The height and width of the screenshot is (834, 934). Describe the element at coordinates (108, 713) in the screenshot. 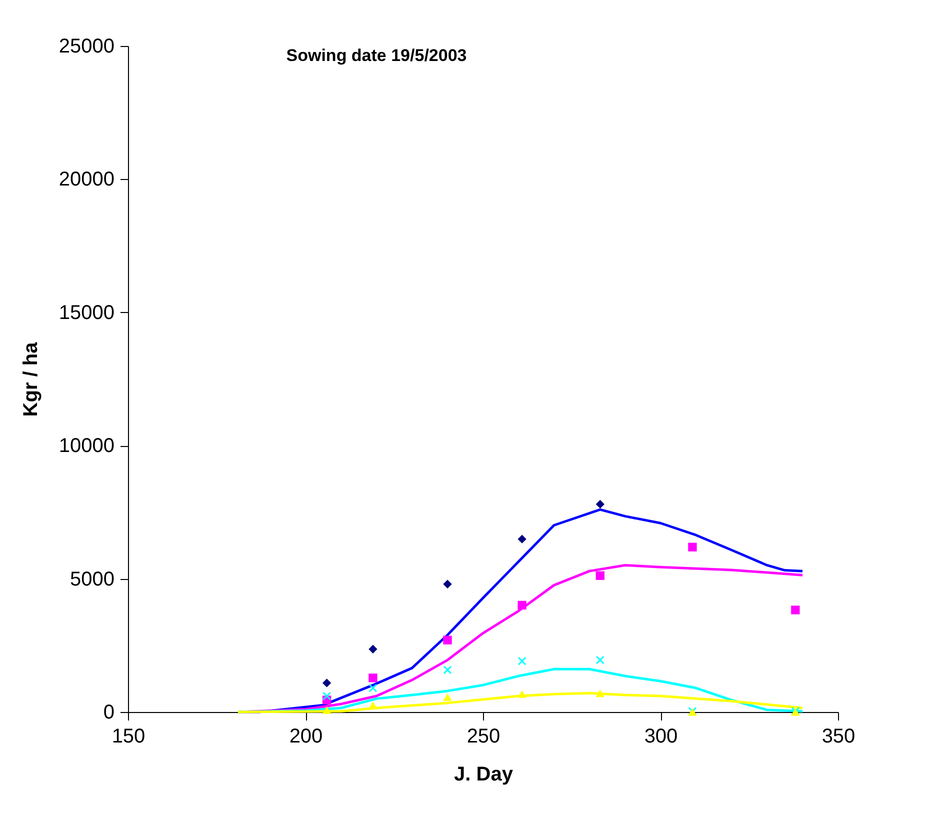

I see `y-tick-label: 0` at that location.